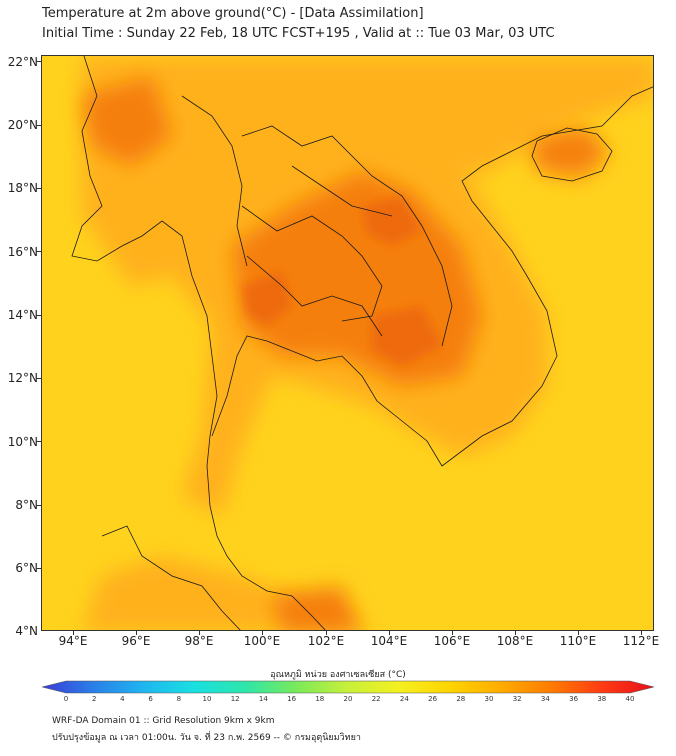 This screenshot has width=676, height=756. Describe the element at coordinates (150, 699) in the screenshot. I see `colorbar-tick-label: 6` at that location.